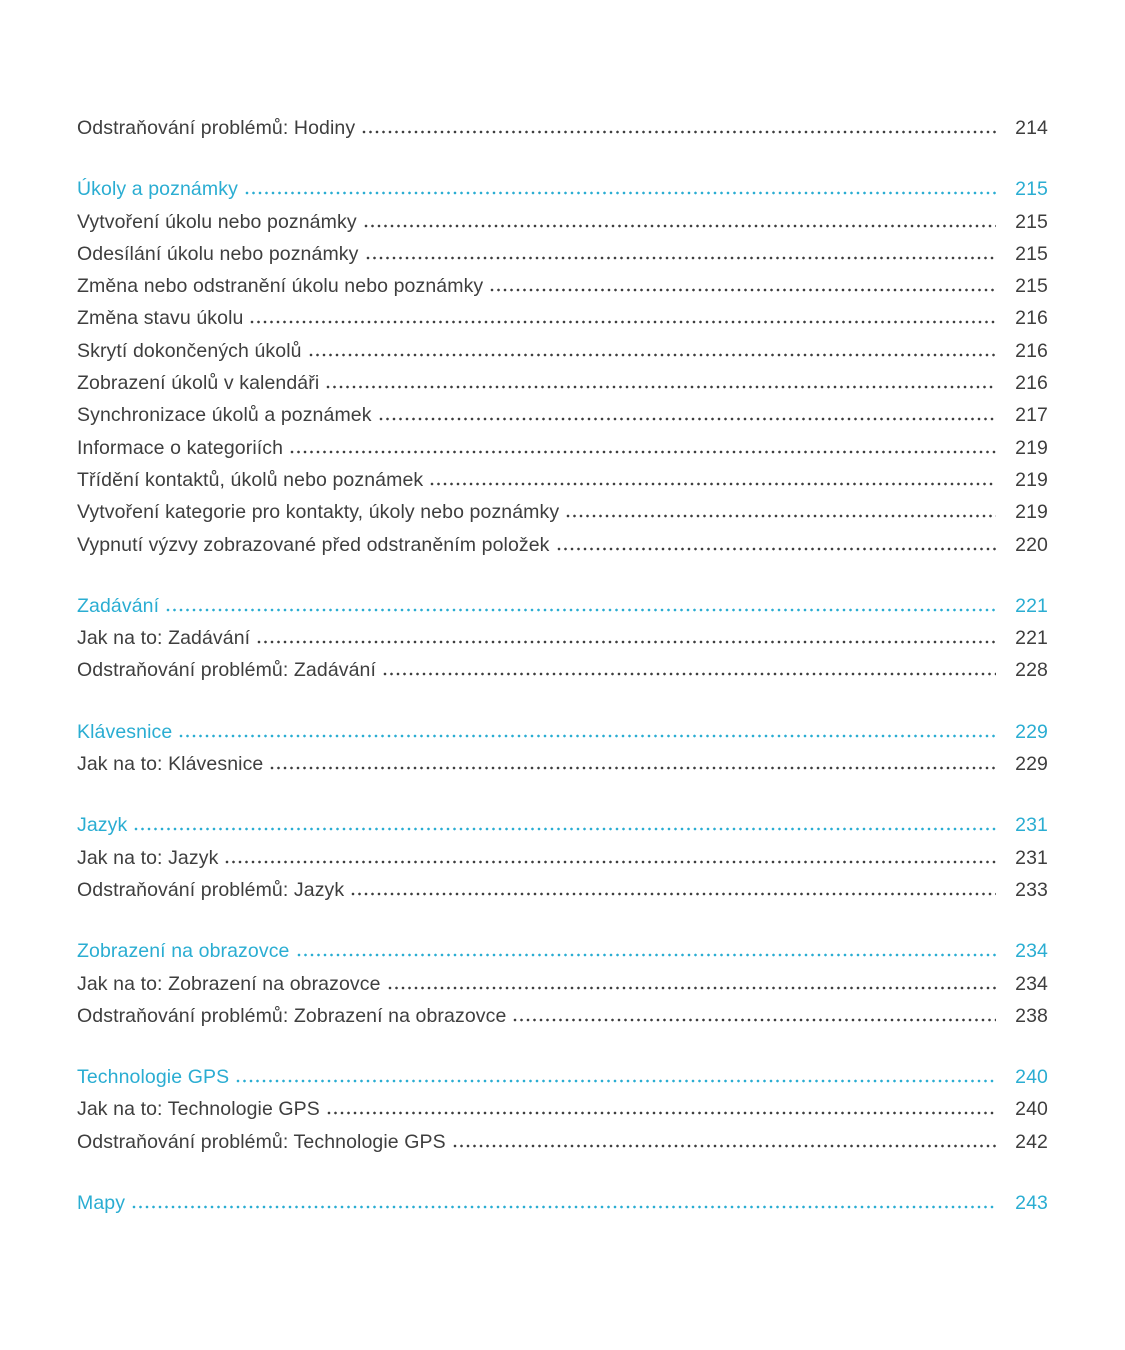 The width and height of the screenshot is (1125, 1350). Describe the element at coordinates (216, 128) in the screenshot. I see `toc-entry-title: Odstraňování problémů: Hodiny` at that location.